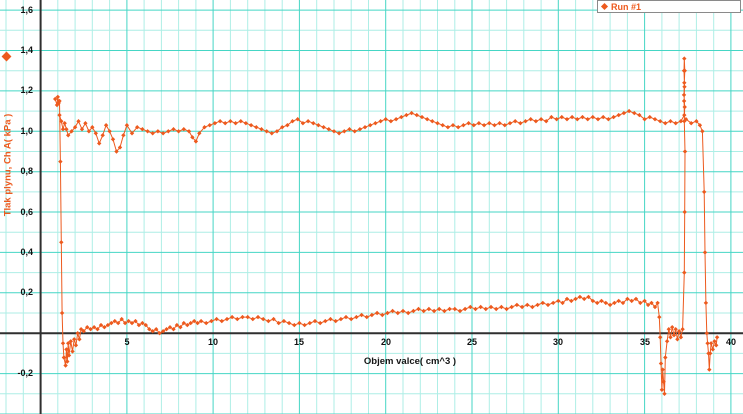 Image resolution: width=743 pixels, height=414 pixels. What do you see at coordinates (8, 165) in the screenshot?
I see `y-axis-title: Tlak plynu, Ch A( kPa )` at bounding box center [8, 165].